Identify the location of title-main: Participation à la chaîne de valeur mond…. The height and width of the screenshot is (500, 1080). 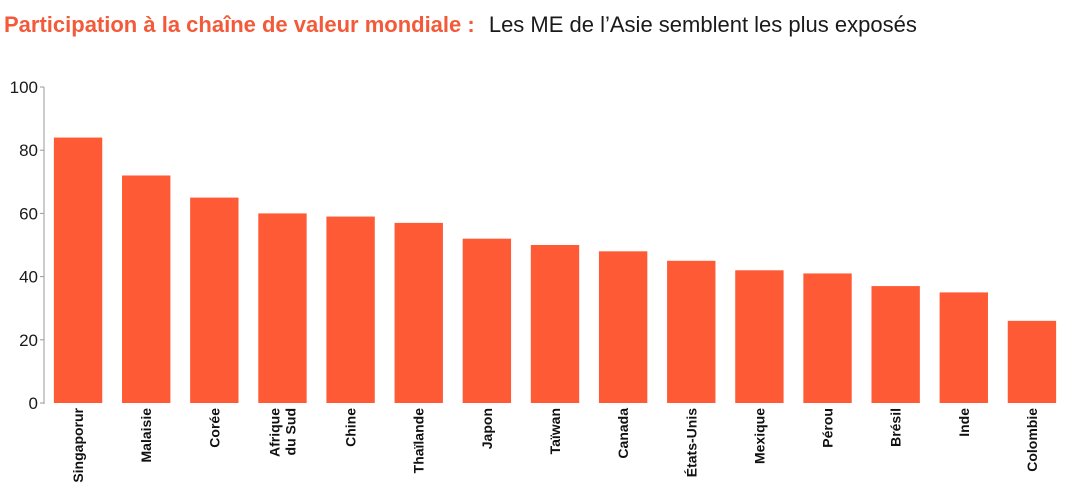
(239, 24).